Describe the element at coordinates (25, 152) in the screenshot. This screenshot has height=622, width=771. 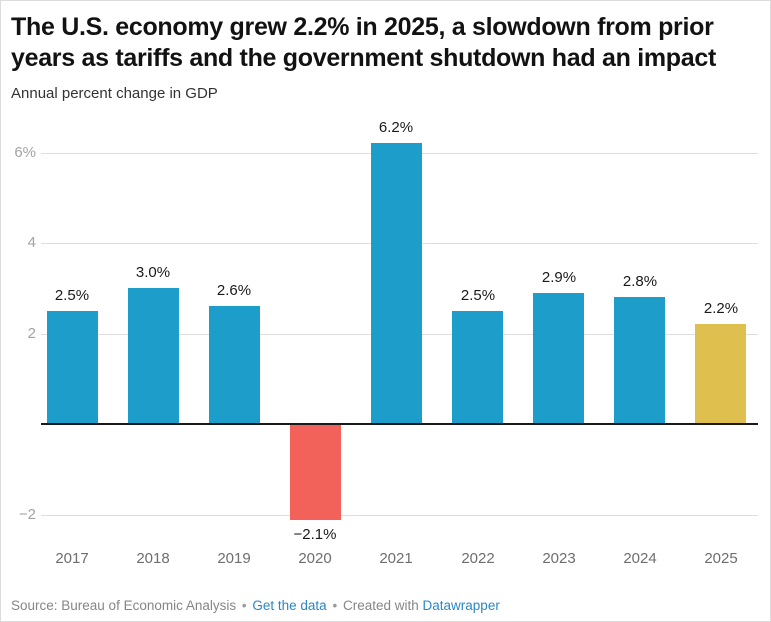
I see `y-axis-tick-label: 6%` at that location.